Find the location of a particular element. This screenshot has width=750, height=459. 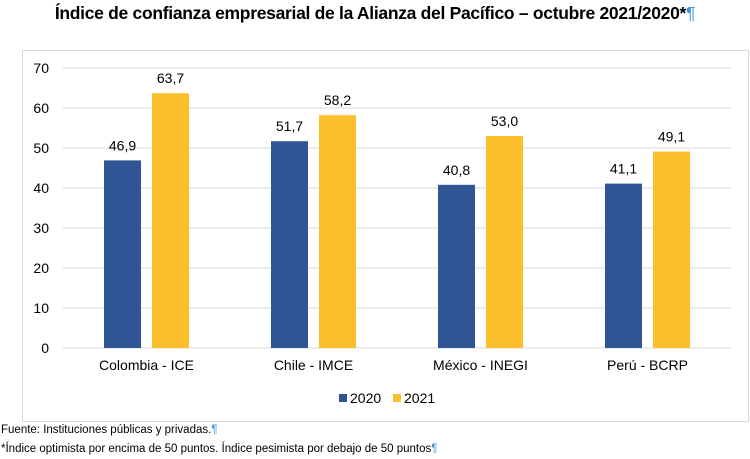

y-tick-label: 50 is located at coordinates (41, 148).